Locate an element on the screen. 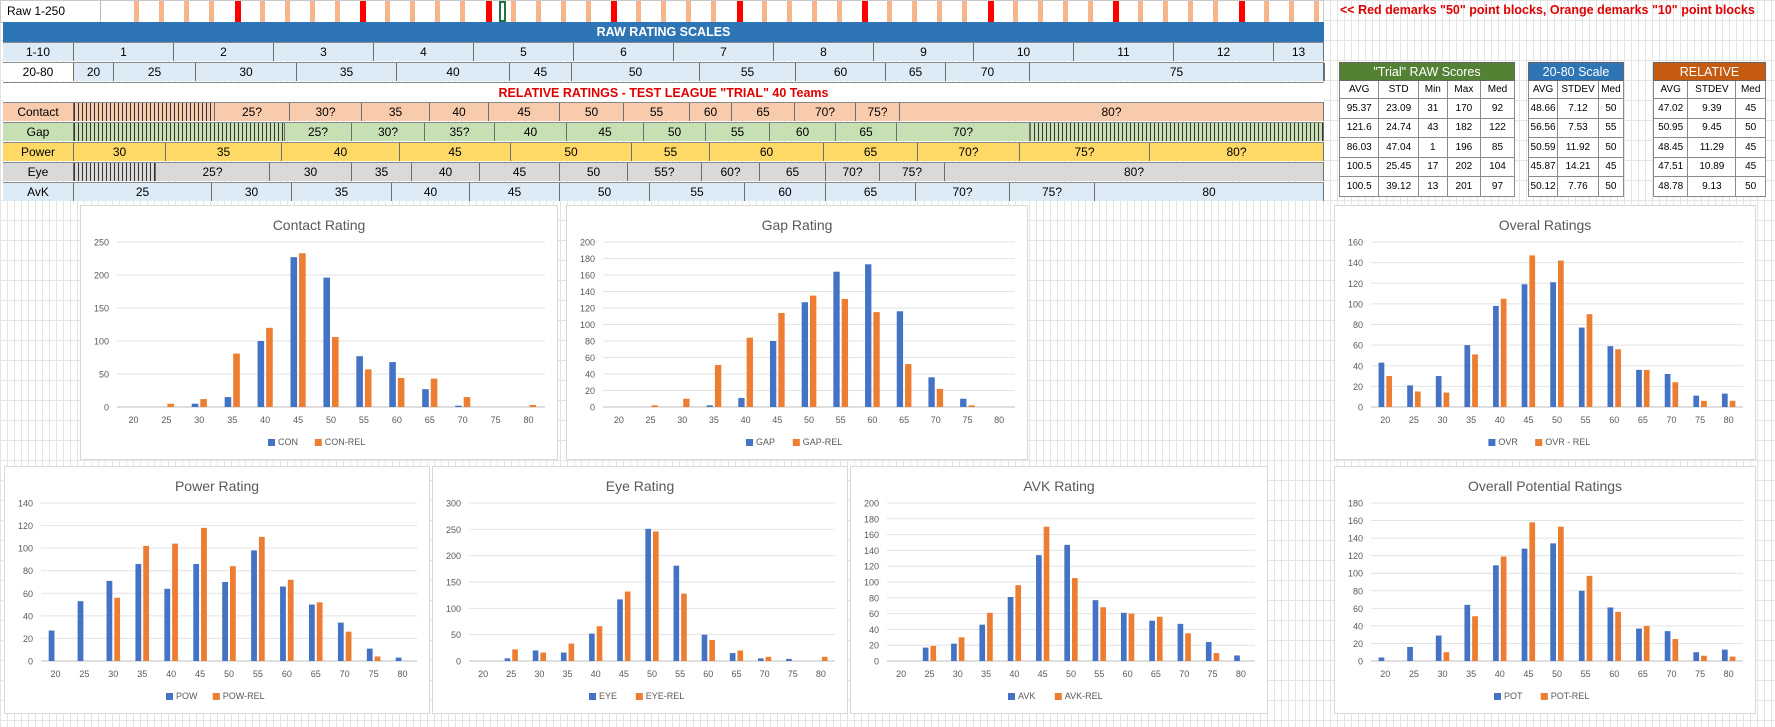 This screenshot has width=1775, height=727. stat-cell: 55 is located at coordinates (1611, 127).